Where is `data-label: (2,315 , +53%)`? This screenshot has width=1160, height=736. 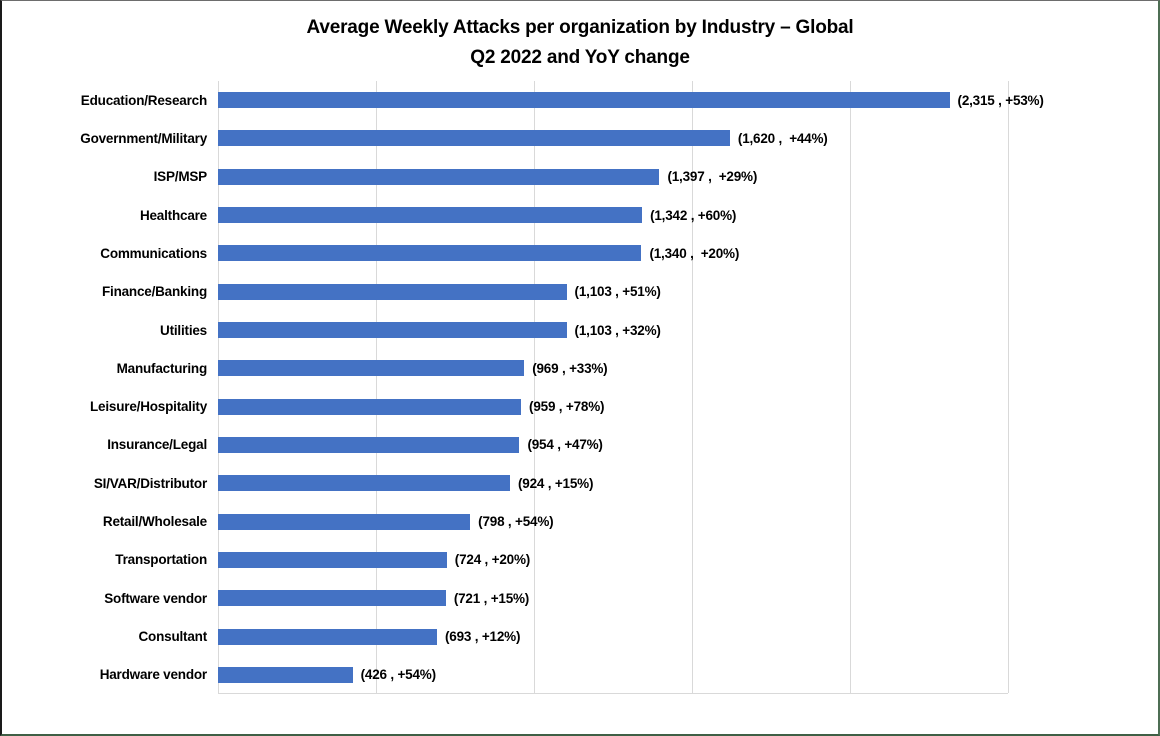 data-label: (2,315 , +53%) is located at coordinates (1000, 100).